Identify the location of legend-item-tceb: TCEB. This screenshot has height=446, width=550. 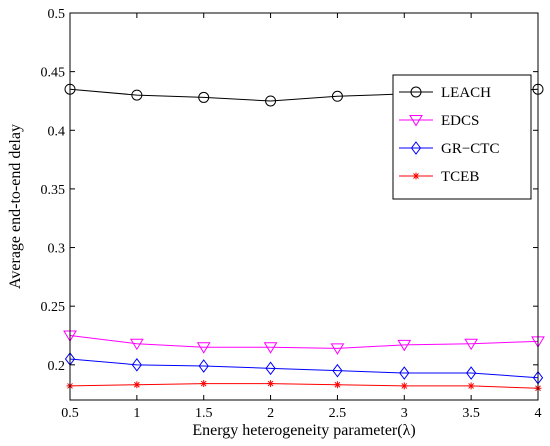
(439, 177).